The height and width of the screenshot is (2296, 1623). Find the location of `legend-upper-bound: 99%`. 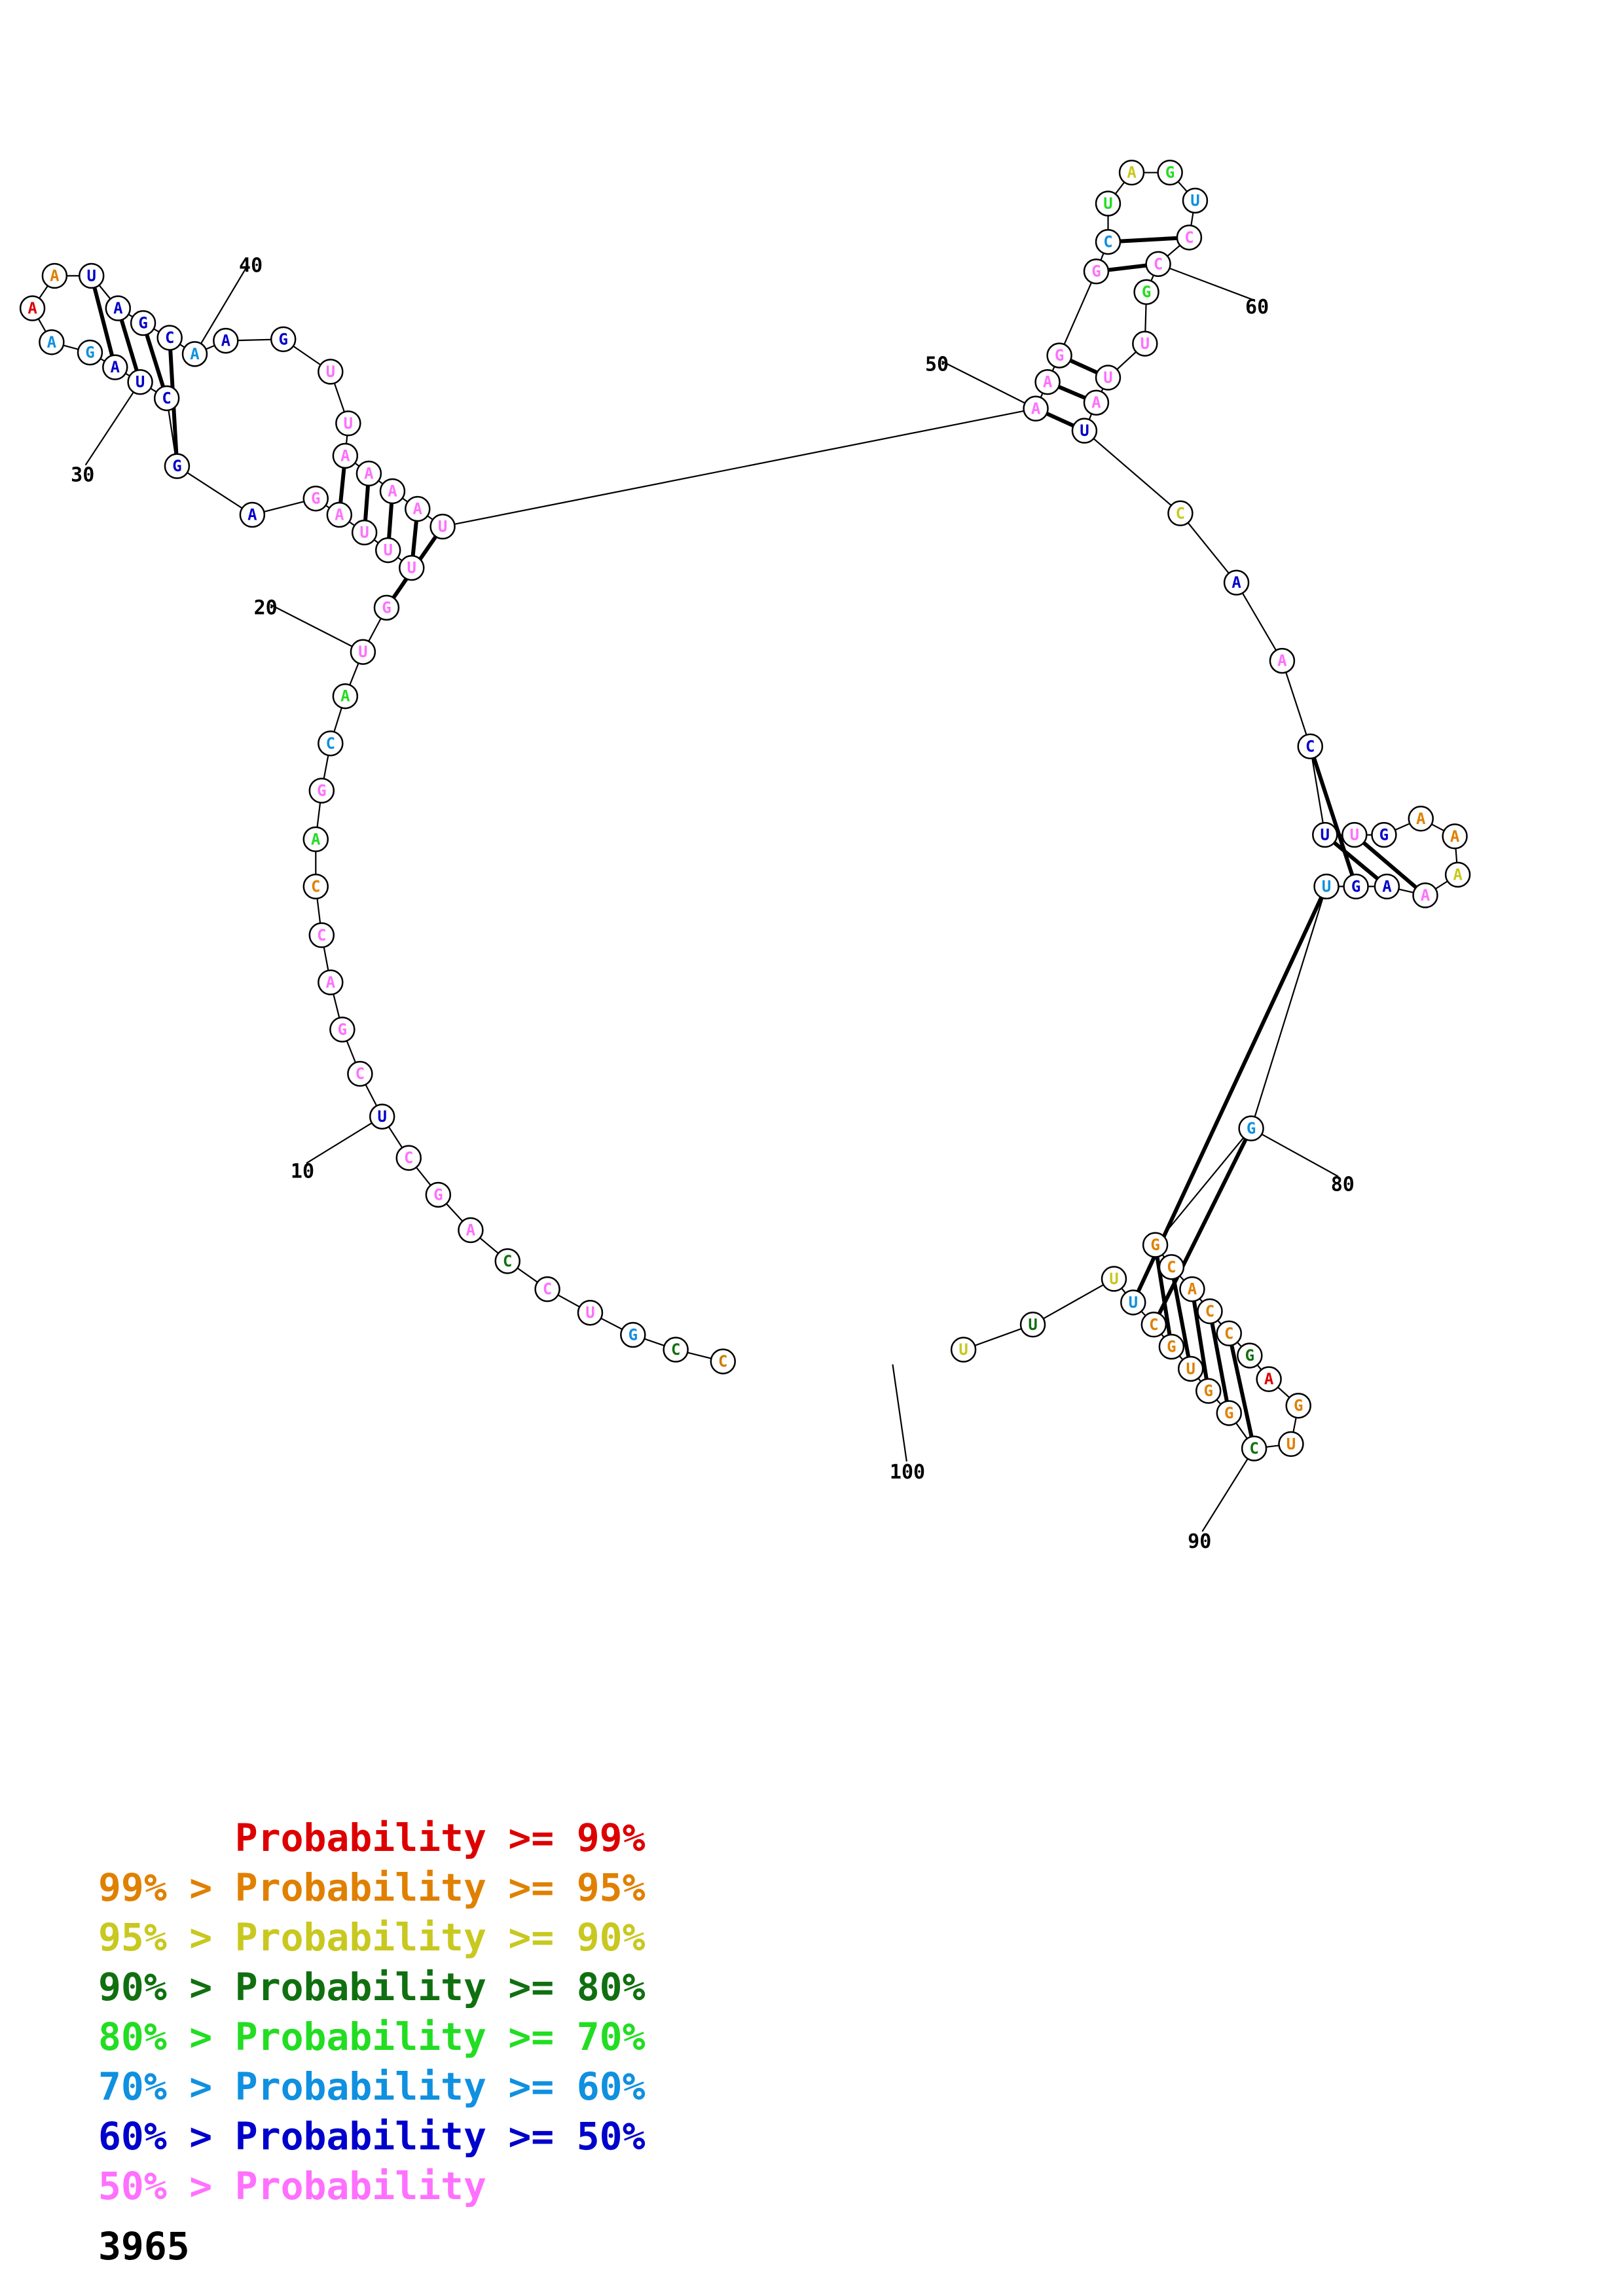

legend-upper-bound: 99% is located at coordinates (611, 1838).